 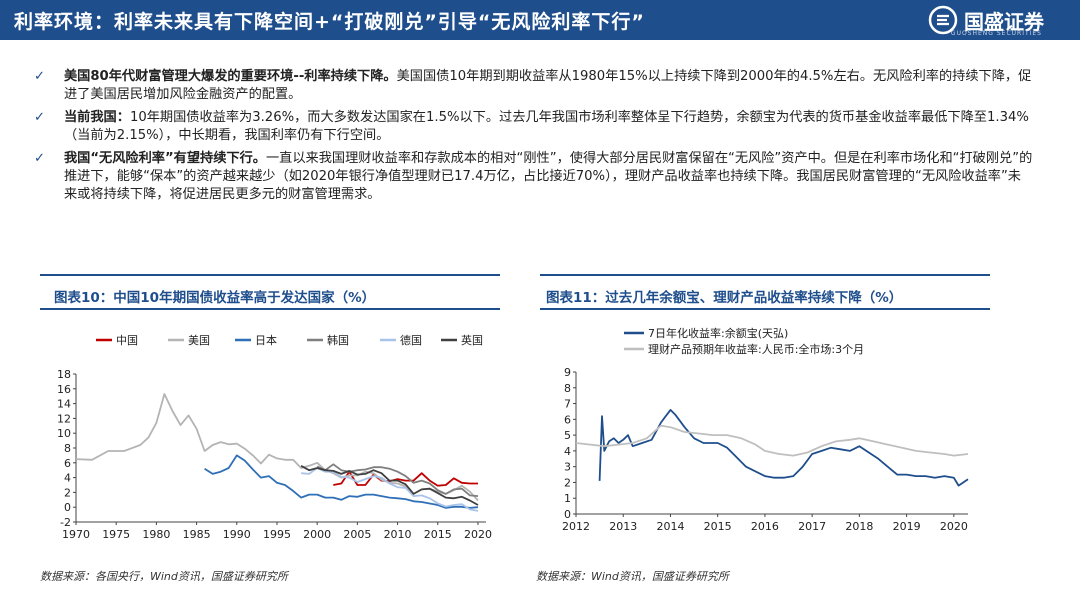 What do you see at coordinates (317, 534) in the screenshot?
I see `x-tick-label: 2000` at bounding box center [317, 534].